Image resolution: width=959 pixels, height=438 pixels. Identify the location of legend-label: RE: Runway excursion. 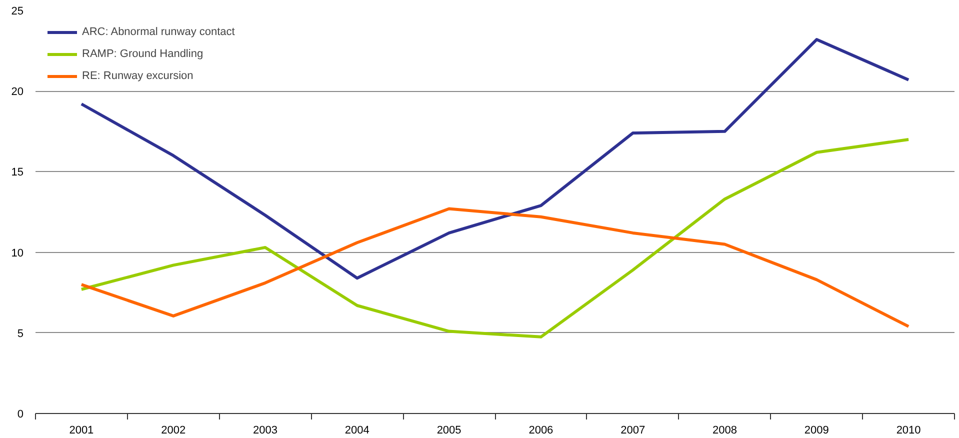
(138, 76).